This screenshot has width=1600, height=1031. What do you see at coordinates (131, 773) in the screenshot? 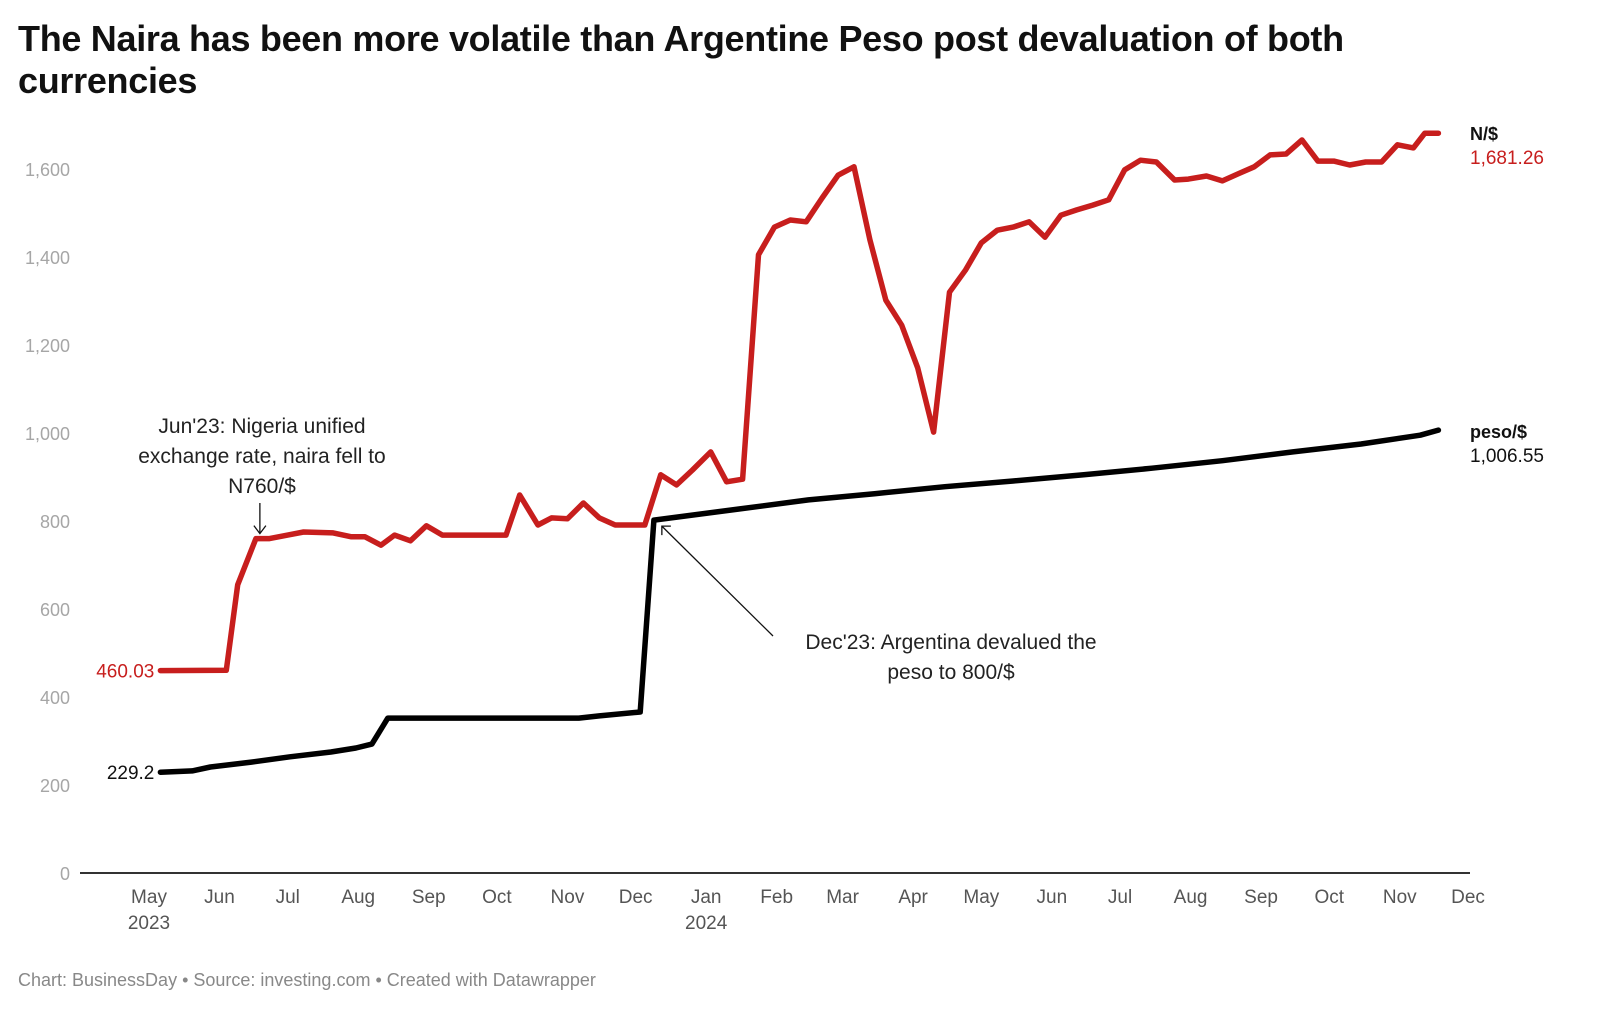
I see `peso-start-label: 229.2` at bounding box center [131, 773].